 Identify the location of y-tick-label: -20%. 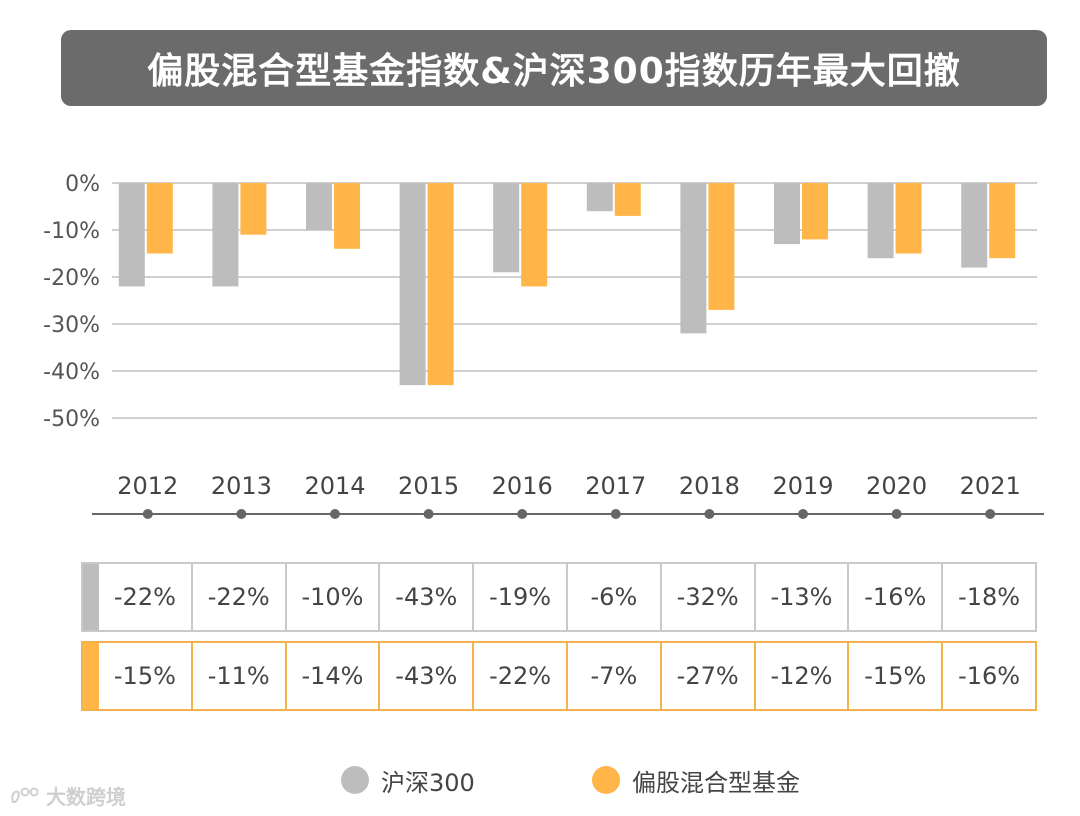
(71, 278).